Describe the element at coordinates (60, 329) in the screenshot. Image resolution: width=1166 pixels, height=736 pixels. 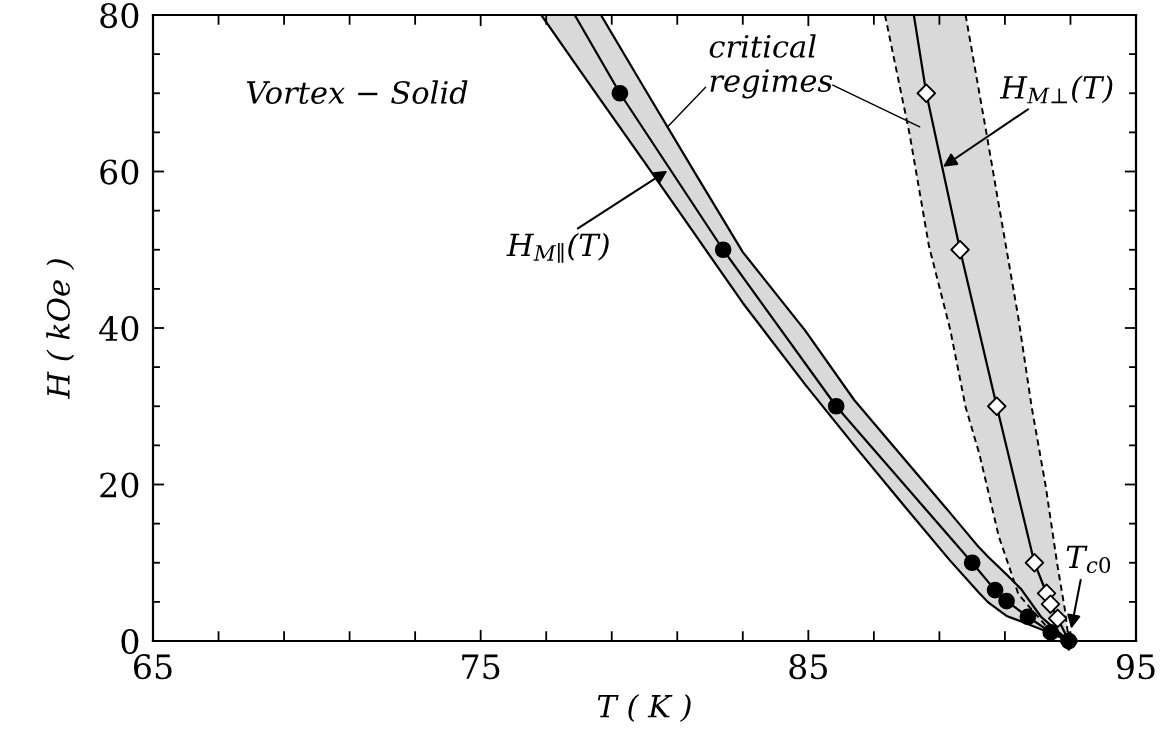
I see `y-axis-title: H ( kOe )` at that location.